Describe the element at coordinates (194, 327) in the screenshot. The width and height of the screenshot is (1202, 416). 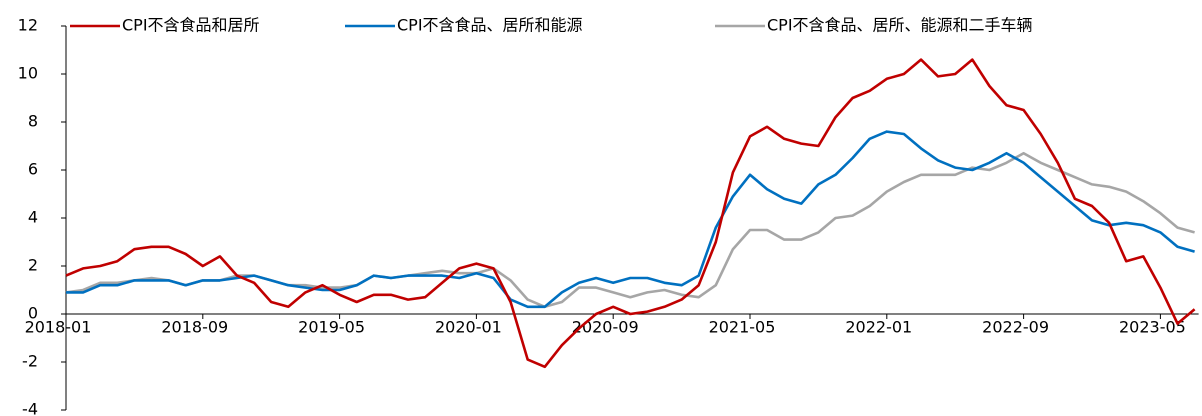
I see `x-tick-label: 2018-09` at that location.